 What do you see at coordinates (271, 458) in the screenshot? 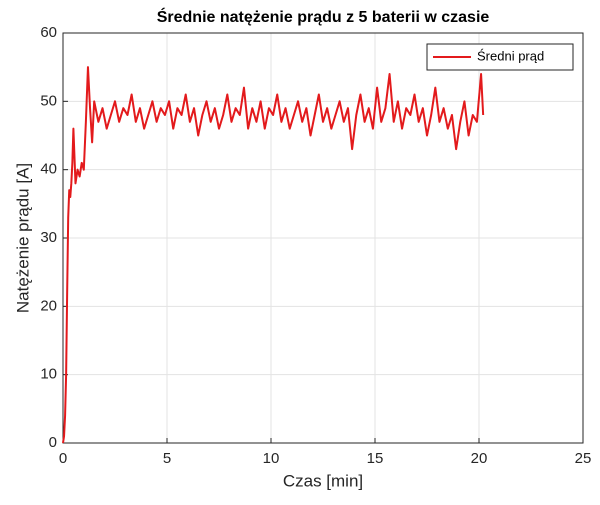
I see `x-tick-label: 10` at bounding box center [271, 458].